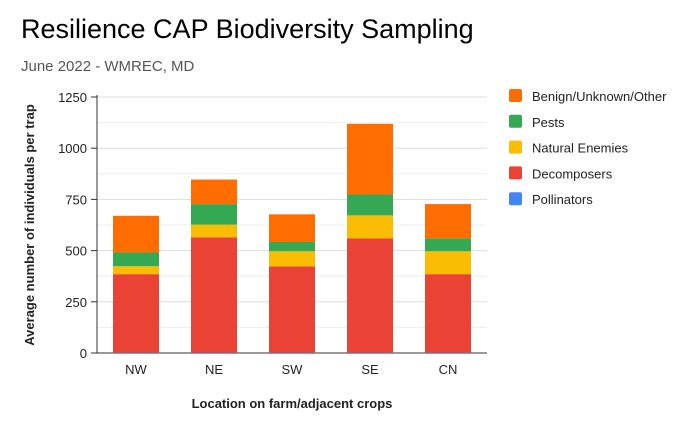  What do you see at coordinates (292, 403) in the screenshot?
I see `x-axis-title: Location on farm/adjacent crops` at bounding box center [292, 403].